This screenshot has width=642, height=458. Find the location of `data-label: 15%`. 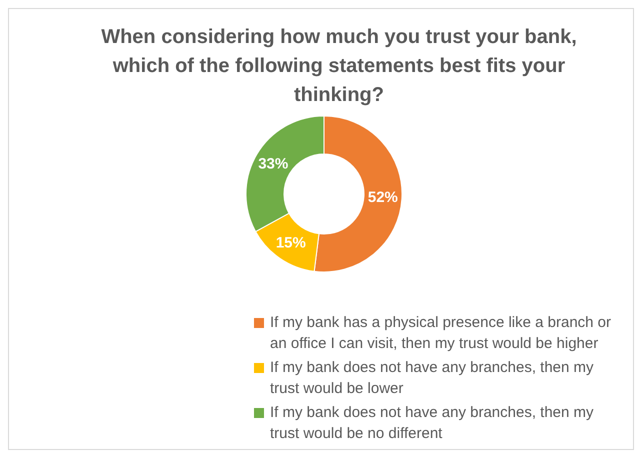

data-label: 15% is located at coordinates (291, 243).